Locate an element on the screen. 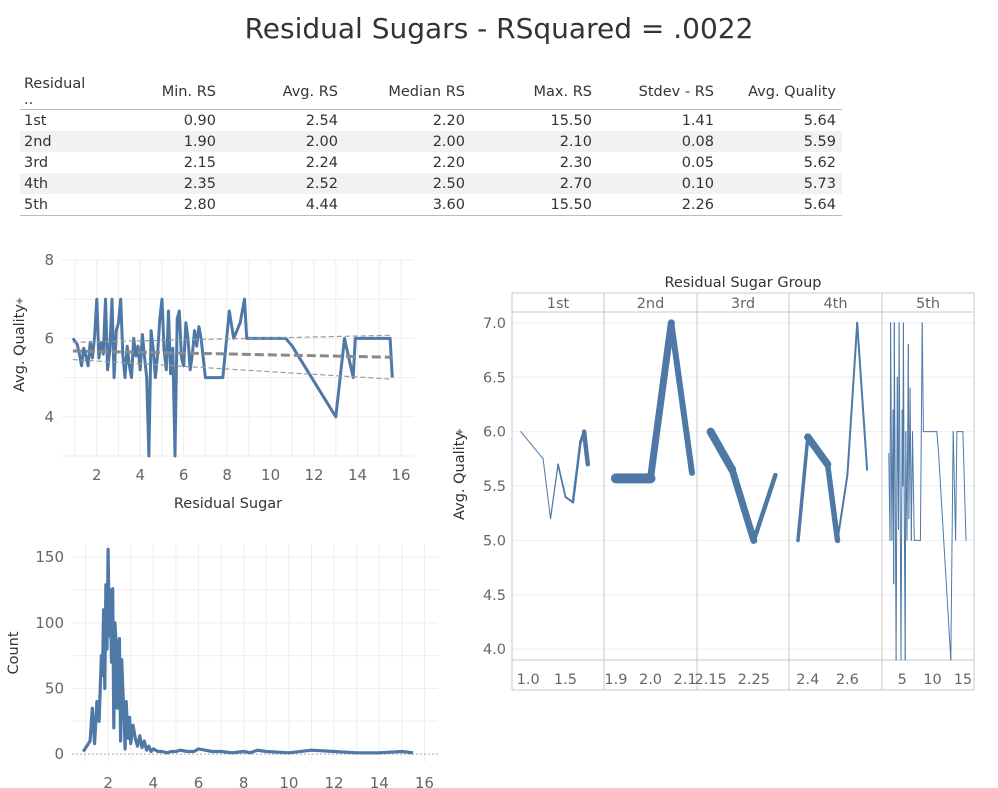 This screenshot has height=788, width=998. trend-upper-bound is located at coordinates (232, 338).